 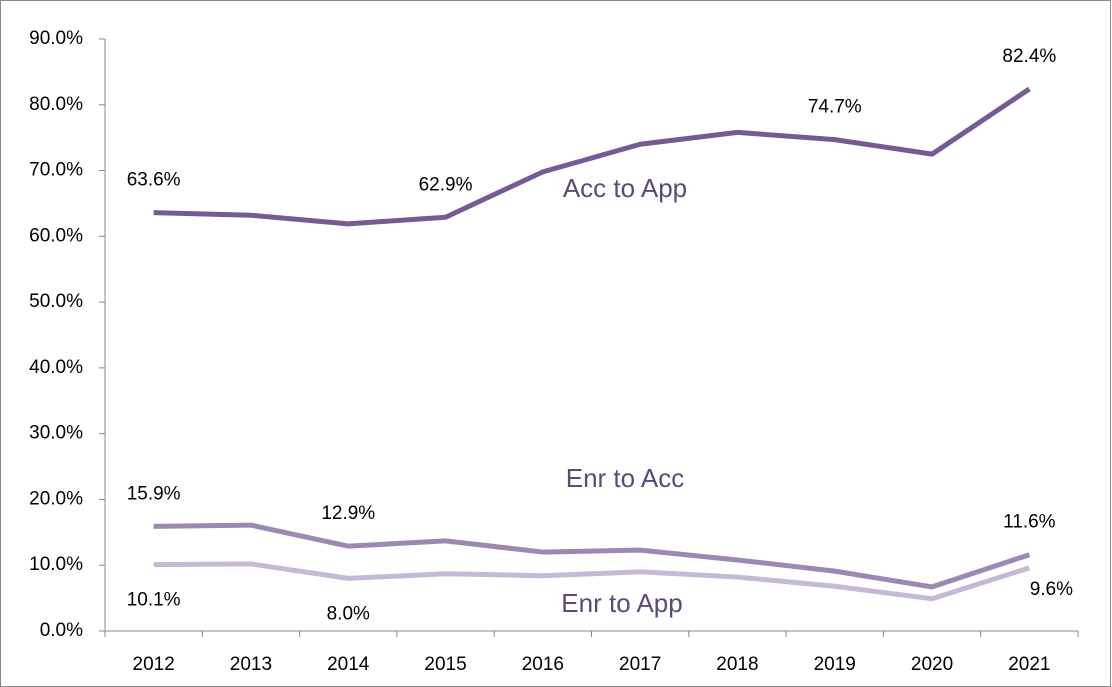 I want to click on series-name: Enr to App, so click(x=621, y=603).